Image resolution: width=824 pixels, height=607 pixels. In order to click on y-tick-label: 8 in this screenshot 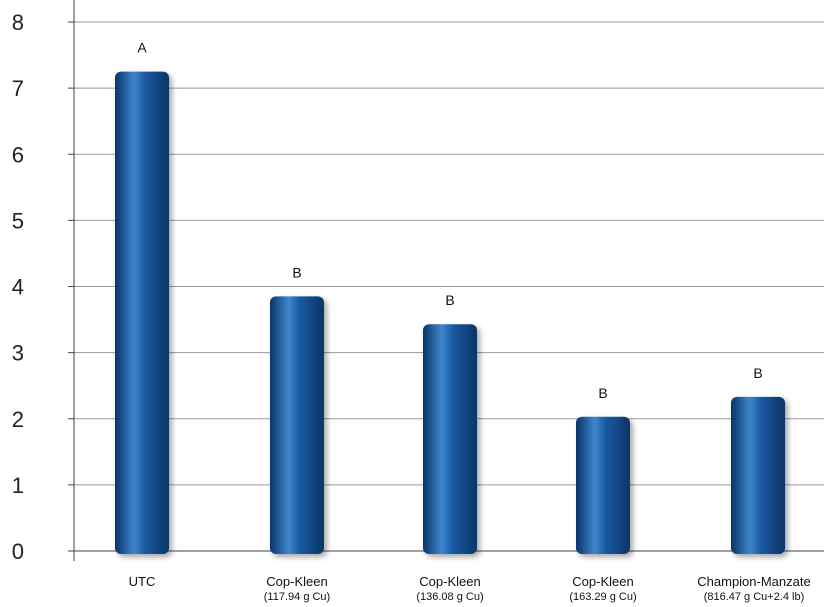, I will do `click(18, 22)`.